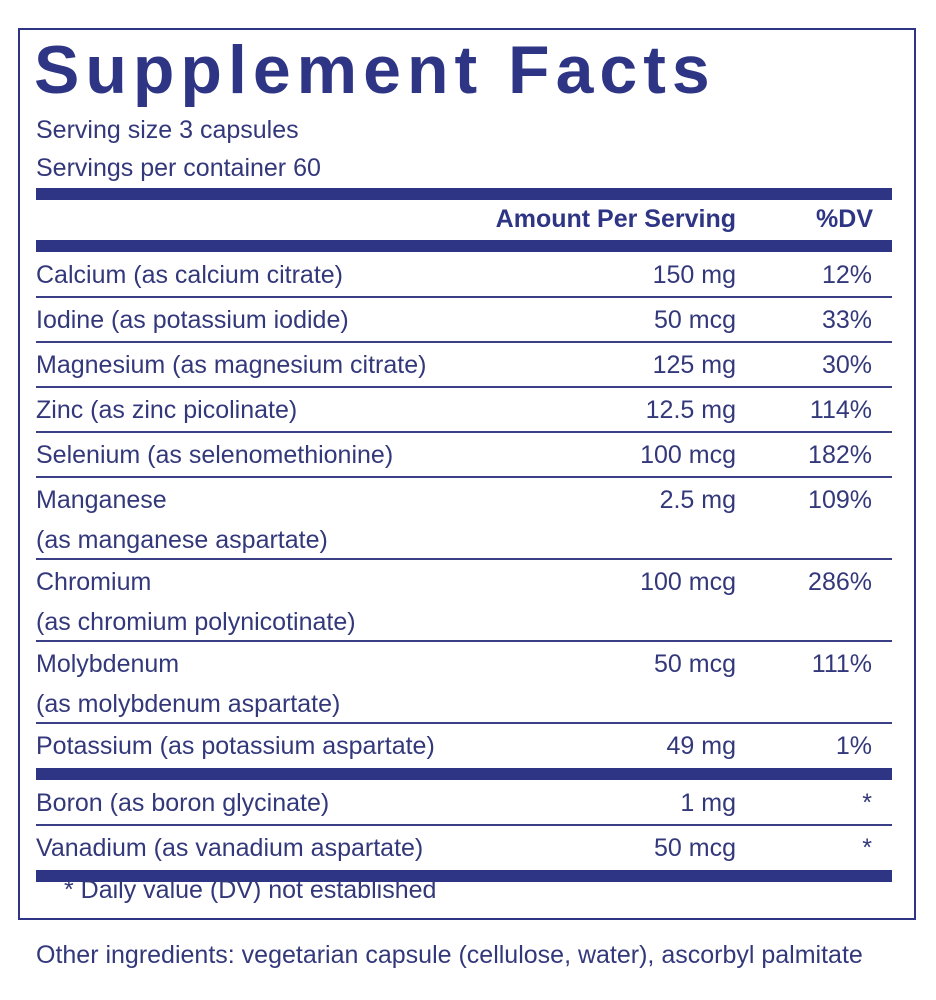 This screenshot has height=1000, width=936. What do you see at coordinates (853, 746) in the screenshot?
I see `daily-value: 1%` at bounding box center [853, 746].